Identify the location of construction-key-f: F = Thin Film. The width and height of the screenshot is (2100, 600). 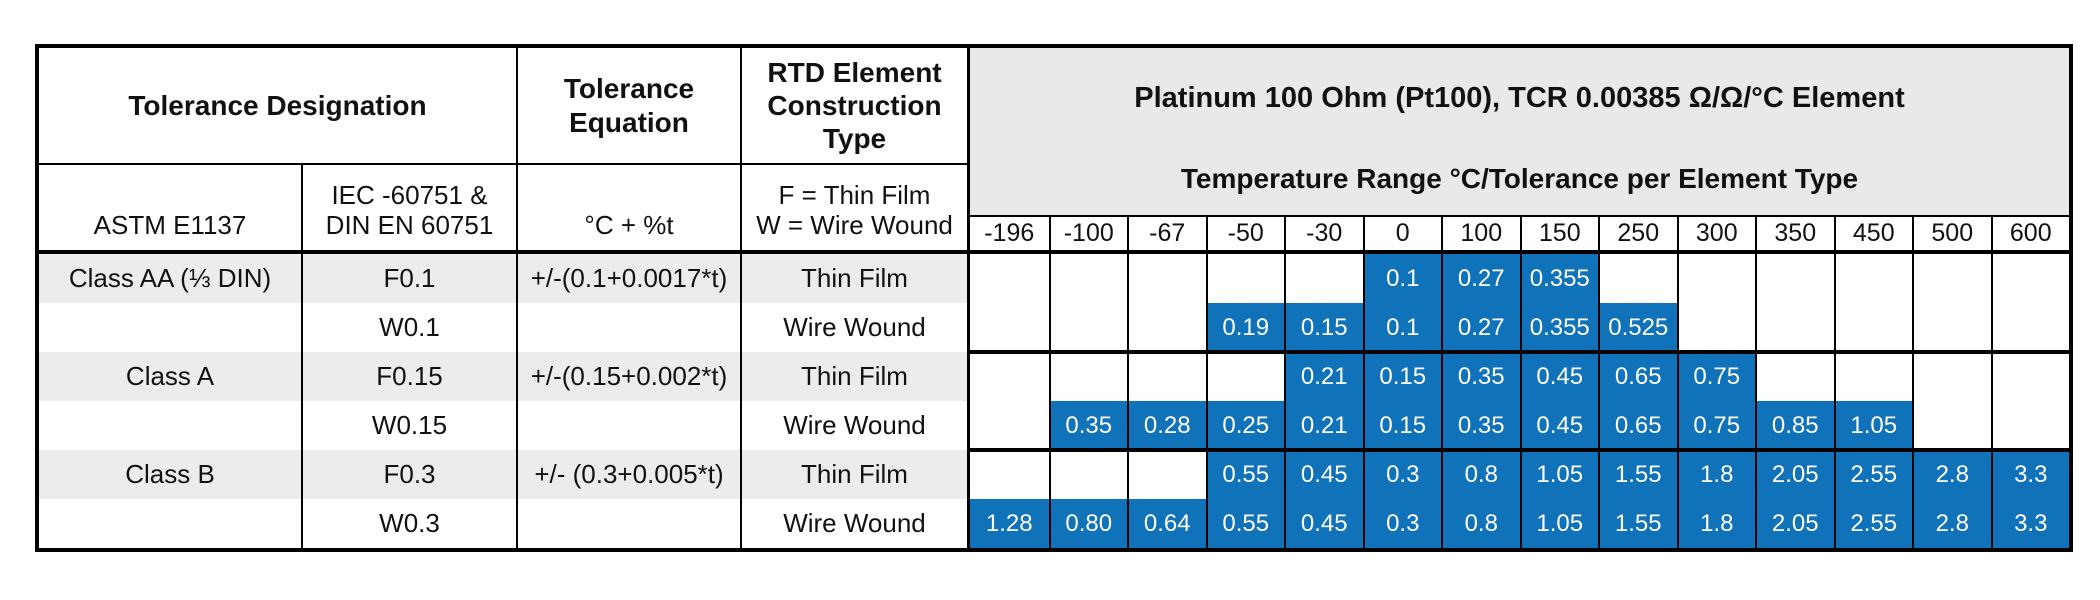
(854, 194).